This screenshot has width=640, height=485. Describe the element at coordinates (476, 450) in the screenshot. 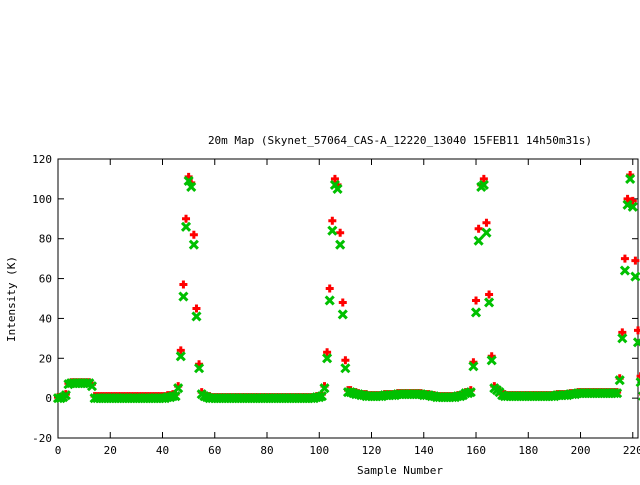

I see `x-tick-label: 160` at that location.